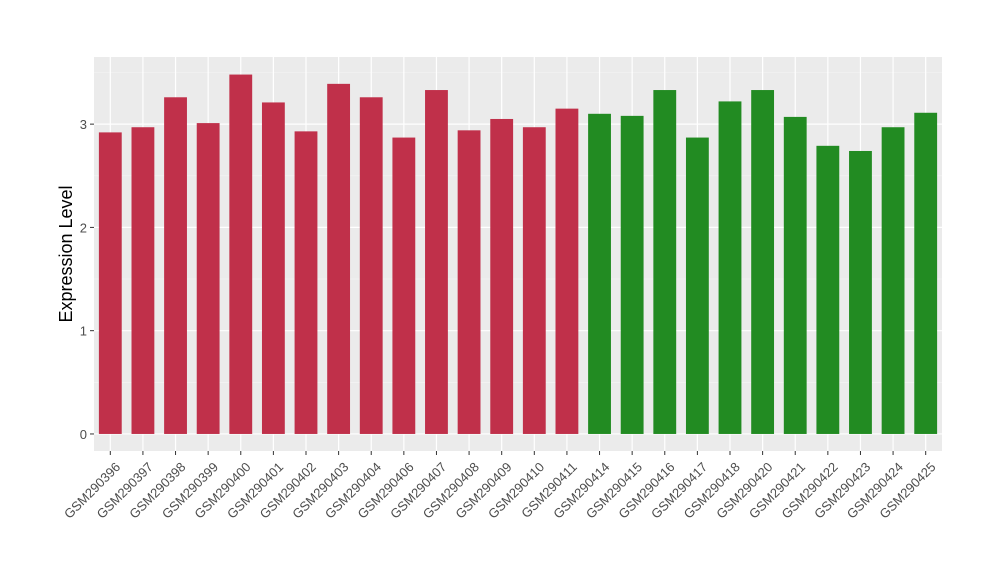 Image resolution: width=1000 pixels, height=585 pixels. I want to click on y-tick-label: 1, so click(83, 331).